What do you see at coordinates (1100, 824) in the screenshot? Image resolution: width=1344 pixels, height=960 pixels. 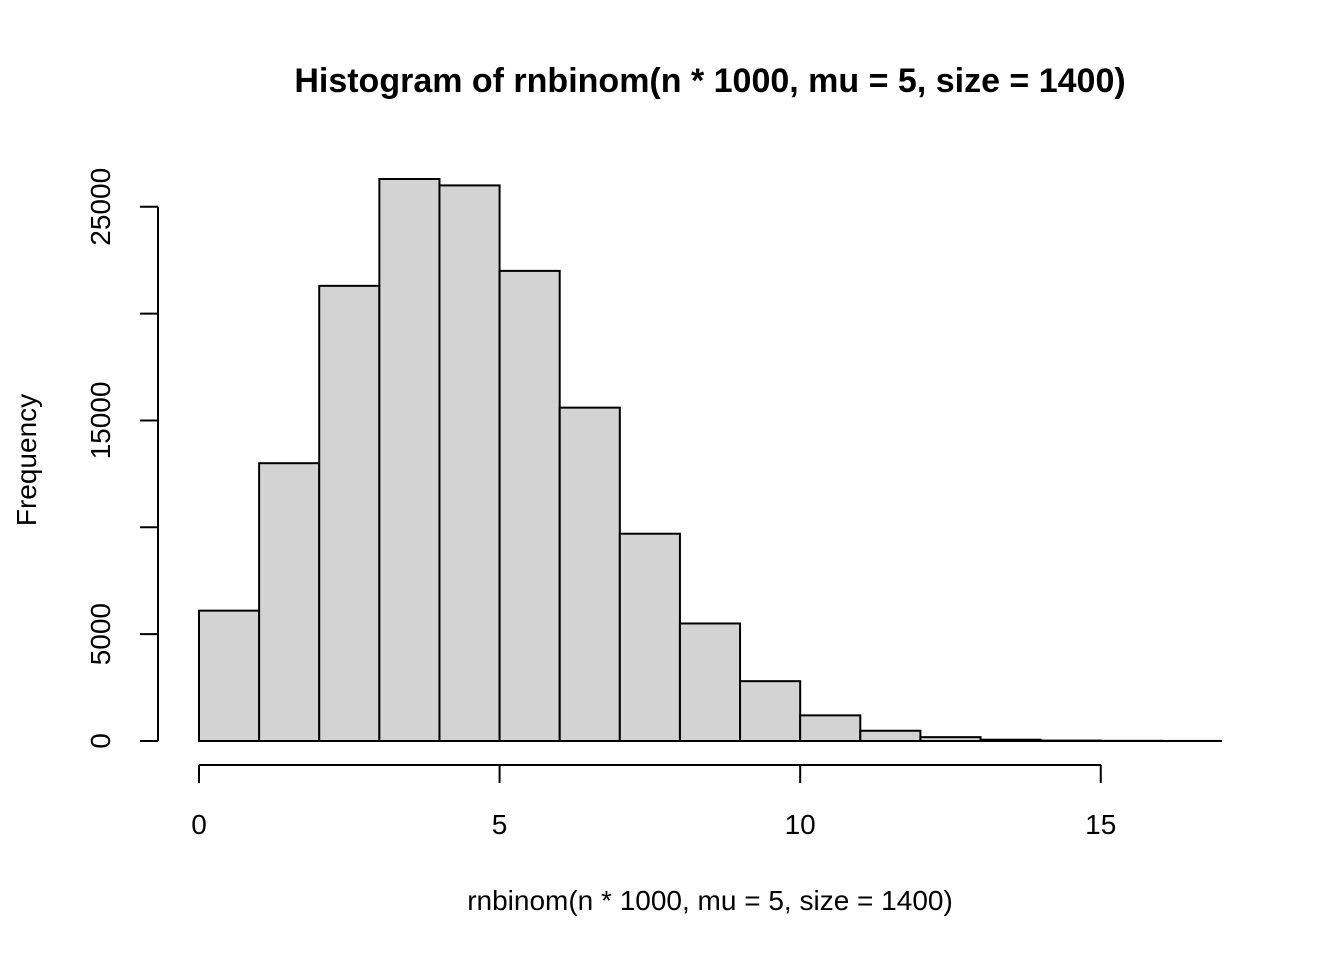 I see `x-tick-label: 15` at bounding box center [1100, 824].